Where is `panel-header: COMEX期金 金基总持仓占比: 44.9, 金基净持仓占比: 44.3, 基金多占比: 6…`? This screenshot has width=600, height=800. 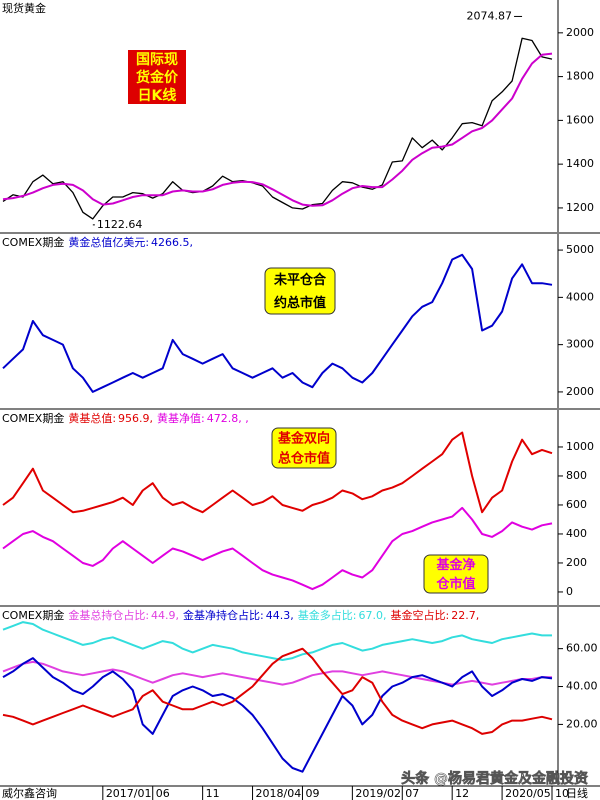
panel-header: COMEX期金 金基总持仓占比: 44.9, 金基净持仓占比: 44.3, 基金多占比: 6… is located at coordinates (240, 615).